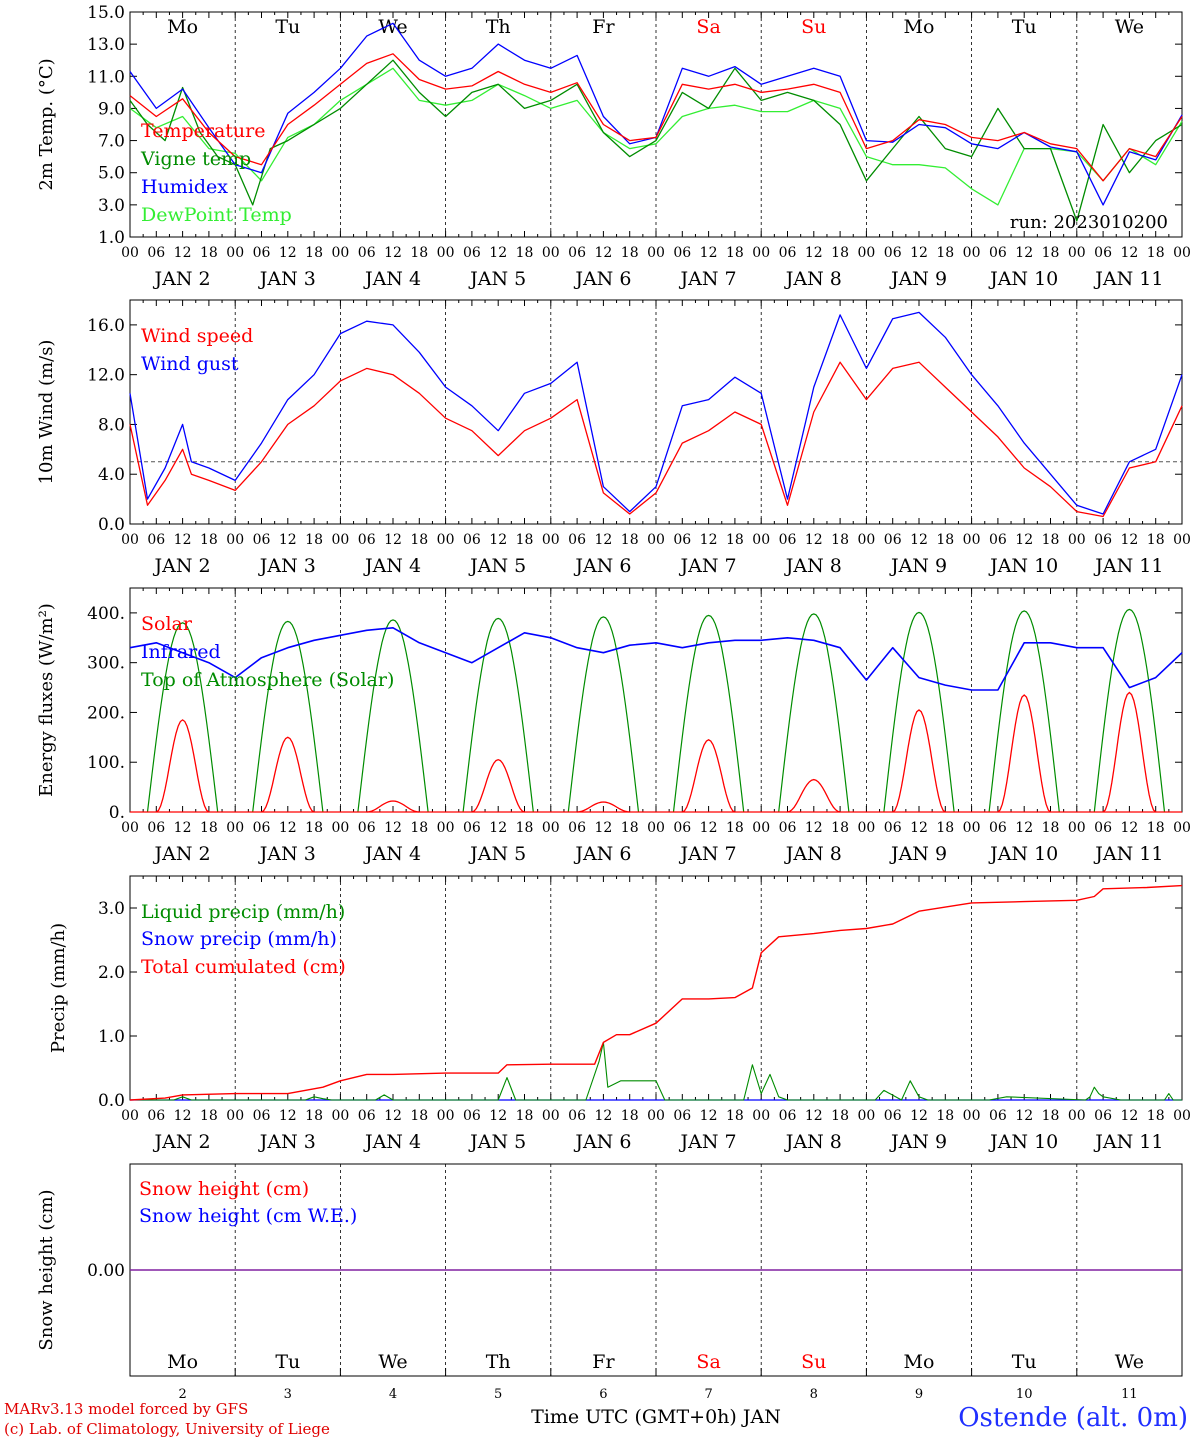 The height and width of the screenshot is (1440, 1194). What do you see at coordinates (288, 1394) in the screenshot?
I see `day-number-label: 3` at bounding box center [288, 1394].